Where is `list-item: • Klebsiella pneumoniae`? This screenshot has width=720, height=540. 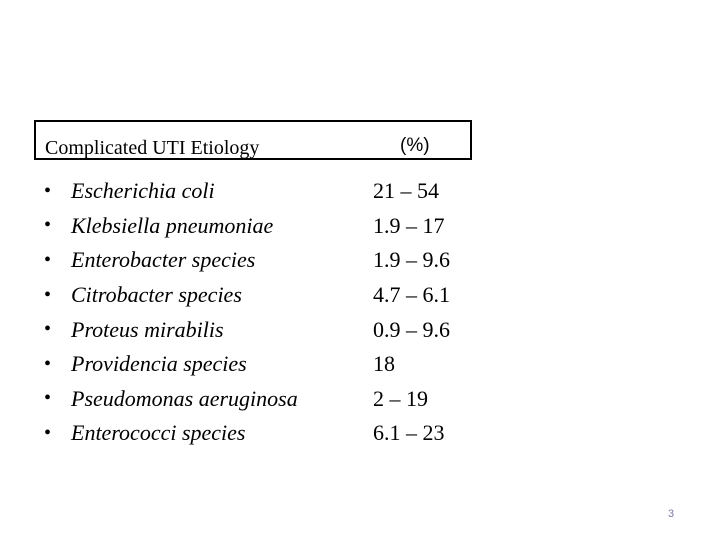 list-item: • Klebsiella pneumoniae is located at coordinates (171, 226).